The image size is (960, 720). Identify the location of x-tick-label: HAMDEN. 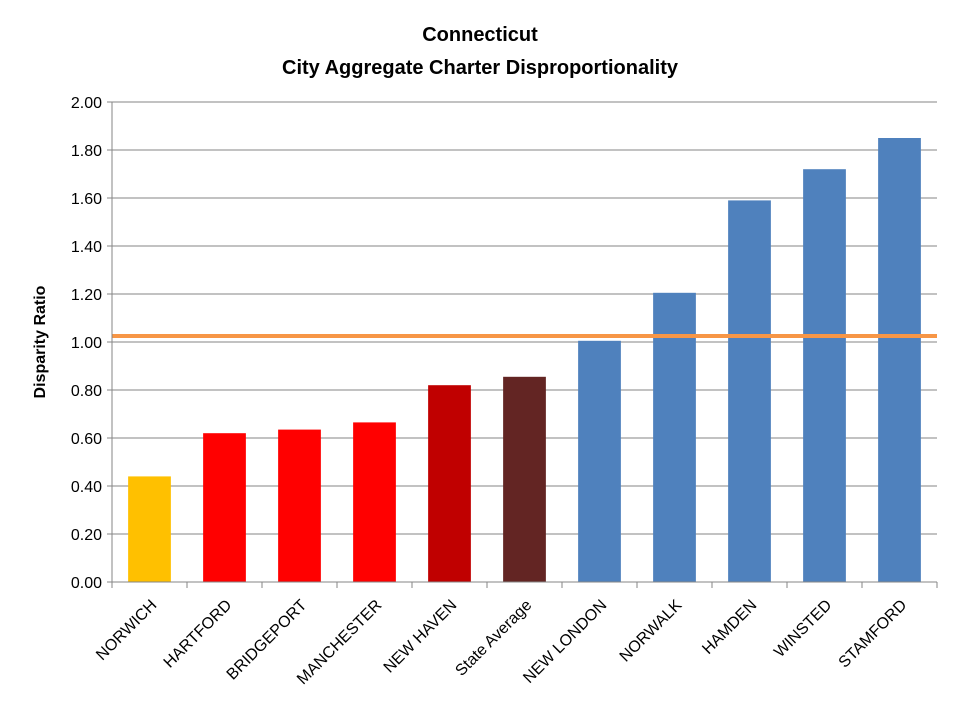
(729, 627).